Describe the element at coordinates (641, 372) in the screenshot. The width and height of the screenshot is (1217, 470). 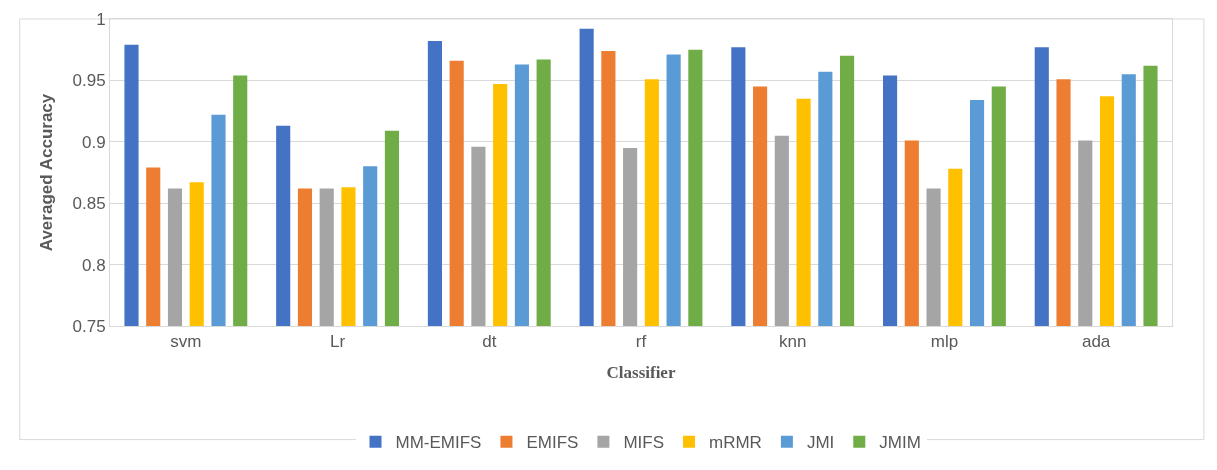
I see `x-axis-title: Classifier` at that location.